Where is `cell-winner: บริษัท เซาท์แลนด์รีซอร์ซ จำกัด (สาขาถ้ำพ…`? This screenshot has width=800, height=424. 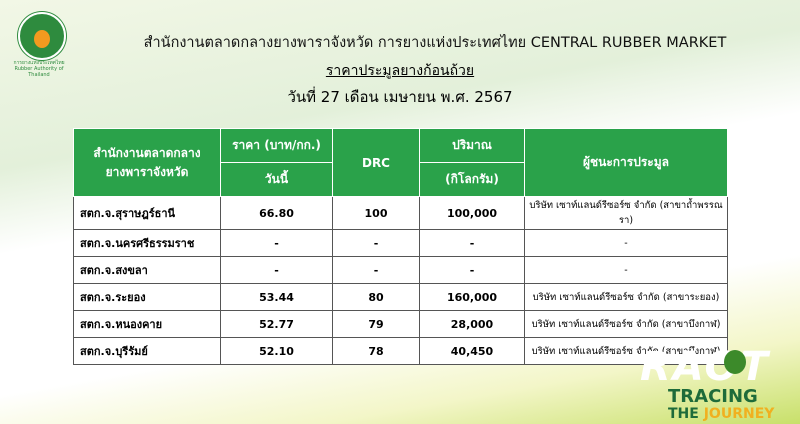 cell-winner: บริษัท เซาท์แลนด์รีซอร์ซ จำกัด (สาขาถ้ำพ… is located at coordinates (626, 213).